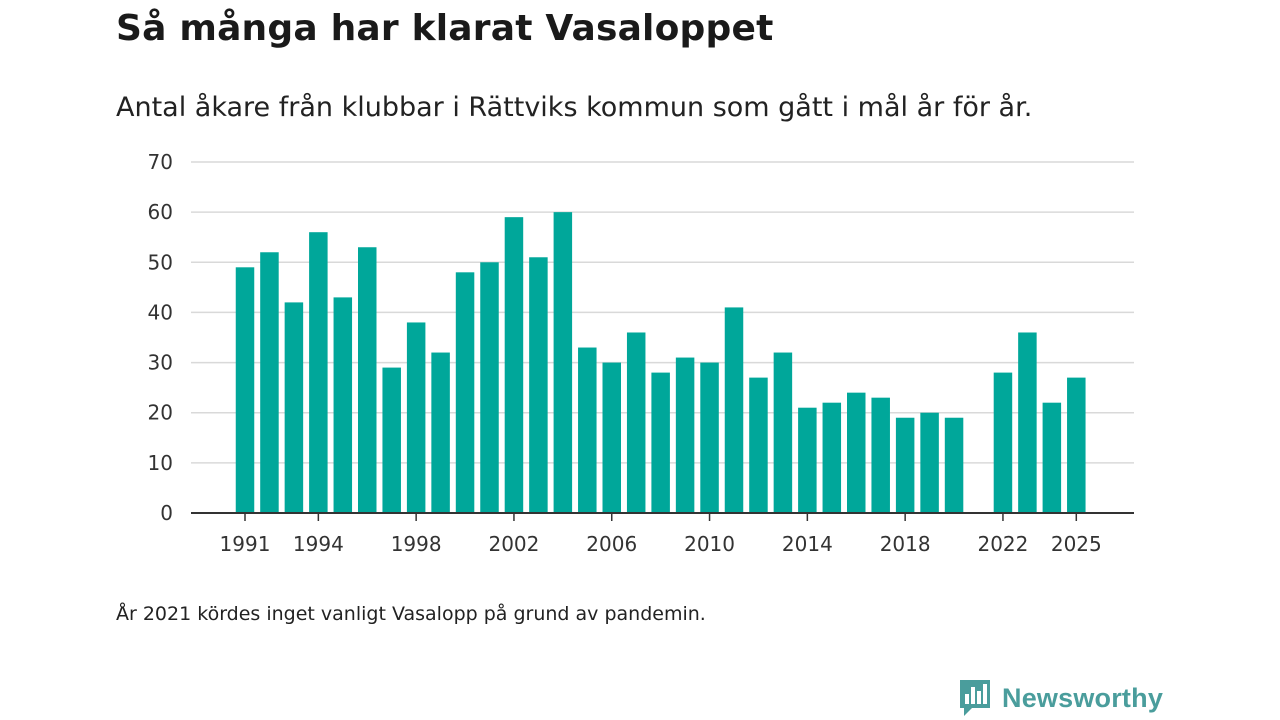 The height and width of the screenshot is (720, 1280). Describe the element at coordinates (905, 544) in the screenshot. I see `x-tick-label: 2018` at that location.